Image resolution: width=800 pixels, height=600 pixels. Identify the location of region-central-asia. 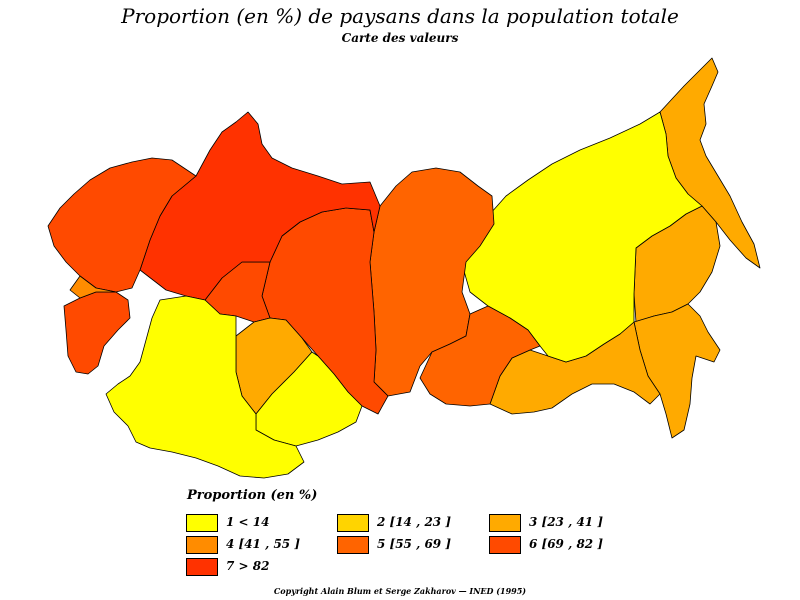
(205, 387).